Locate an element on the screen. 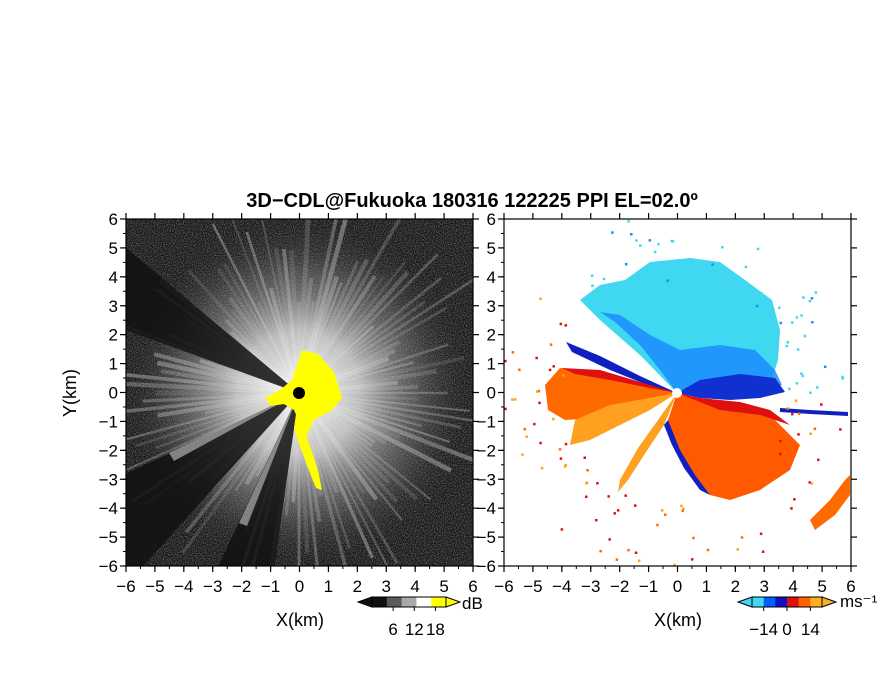 This screenshot has height=680, width=880. colorbar-frame is located at coordinates (409, 602).